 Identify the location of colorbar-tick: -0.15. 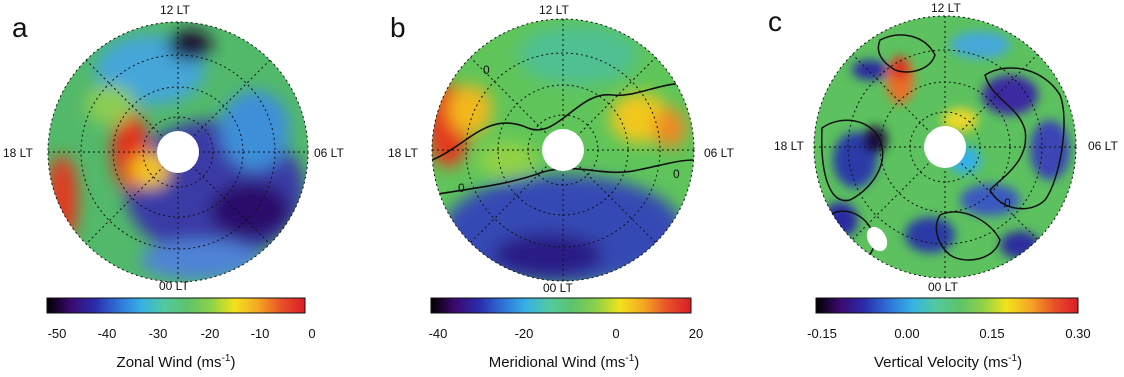
(822, 333).